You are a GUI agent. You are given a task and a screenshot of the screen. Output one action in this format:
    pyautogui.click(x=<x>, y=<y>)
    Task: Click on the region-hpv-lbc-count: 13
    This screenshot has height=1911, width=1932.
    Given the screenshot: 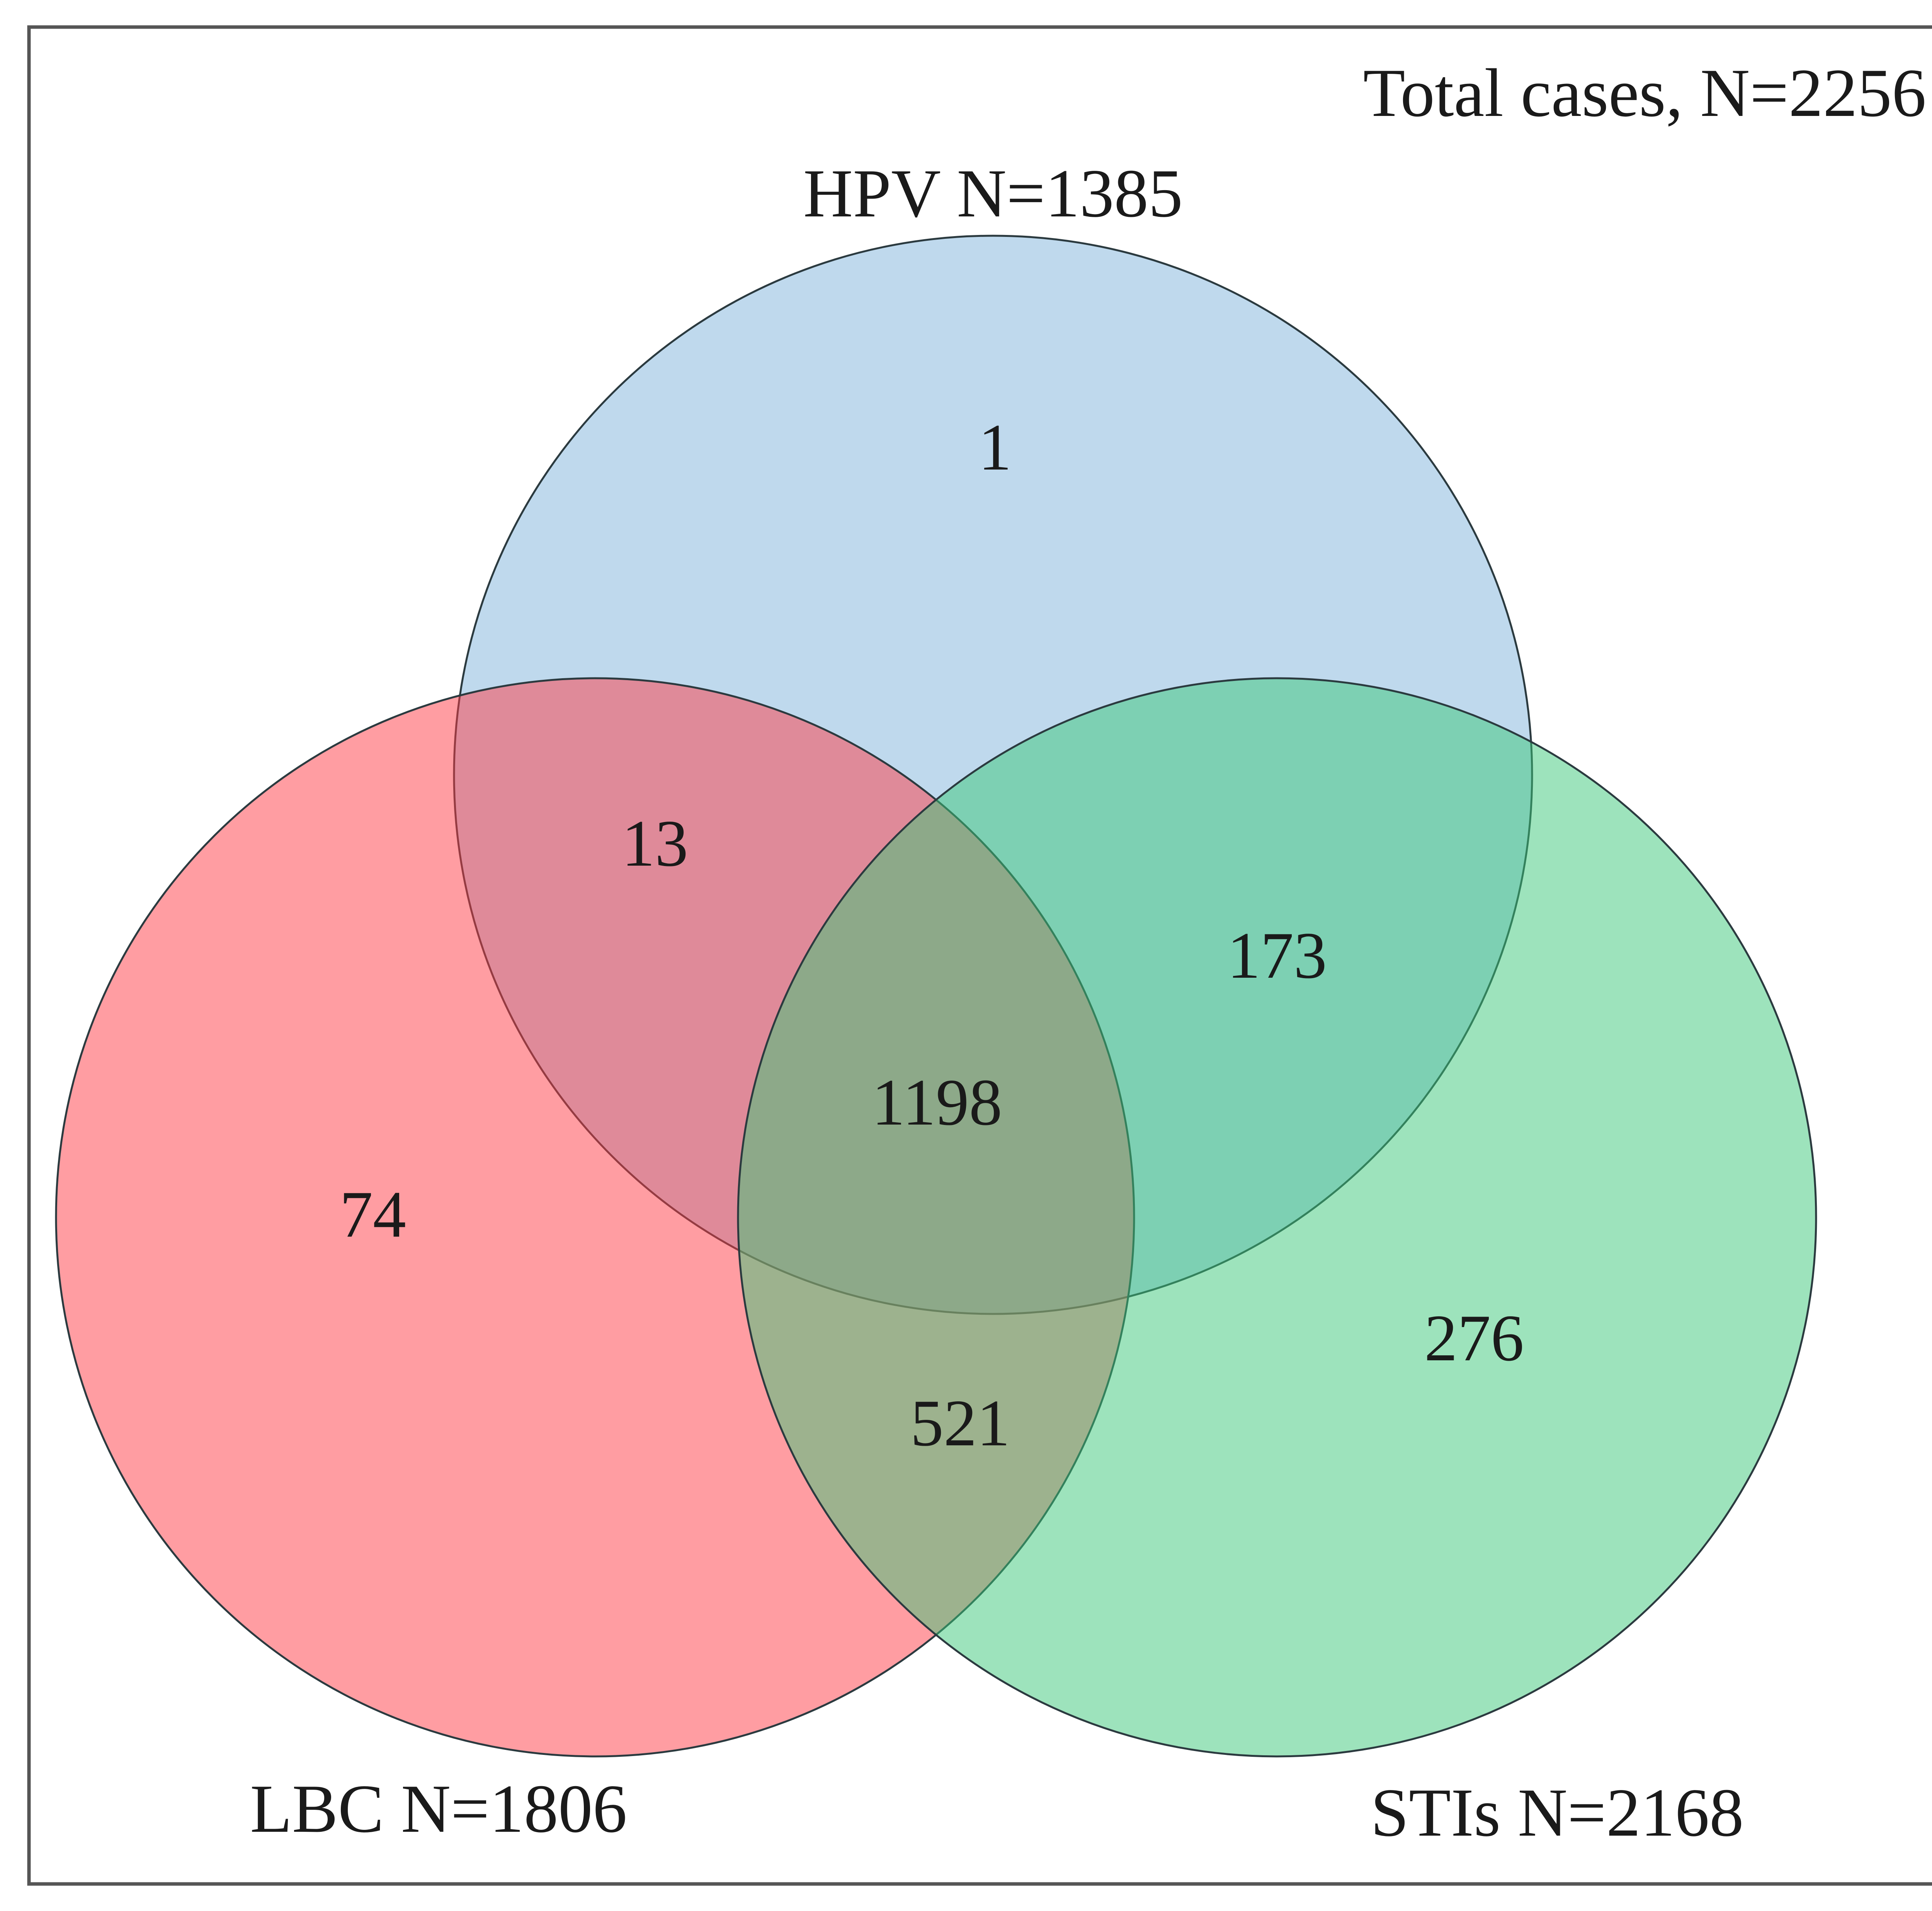 What is the action you would take?
    pyautogui.click(x=655, y=843)
    